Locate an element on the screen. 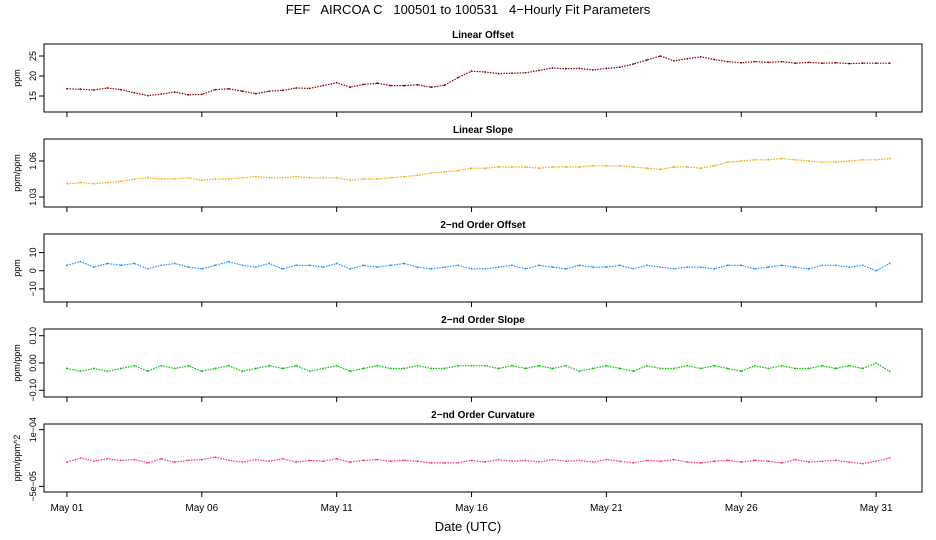 The height and width of the screenshot is (540, 936). x-tick-label: May 21 is located at coordinates (606, 508).